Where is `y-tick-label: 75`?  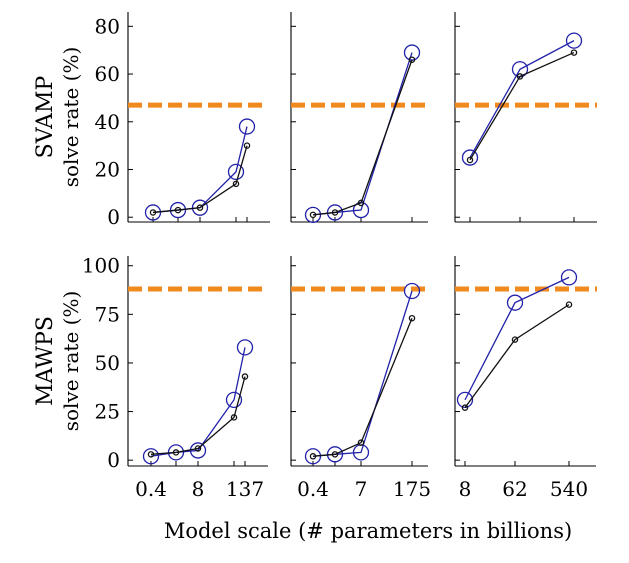 y-tick-label: 75 is located at coordinates (107, 314).